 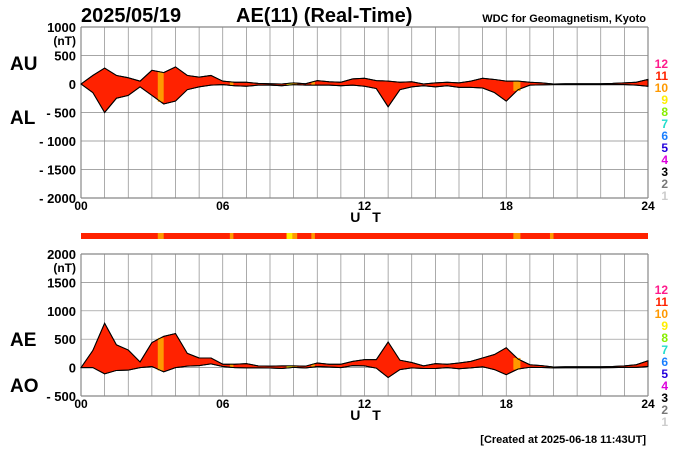 I want to click on station-bar-base, so click(x=364, y=236).